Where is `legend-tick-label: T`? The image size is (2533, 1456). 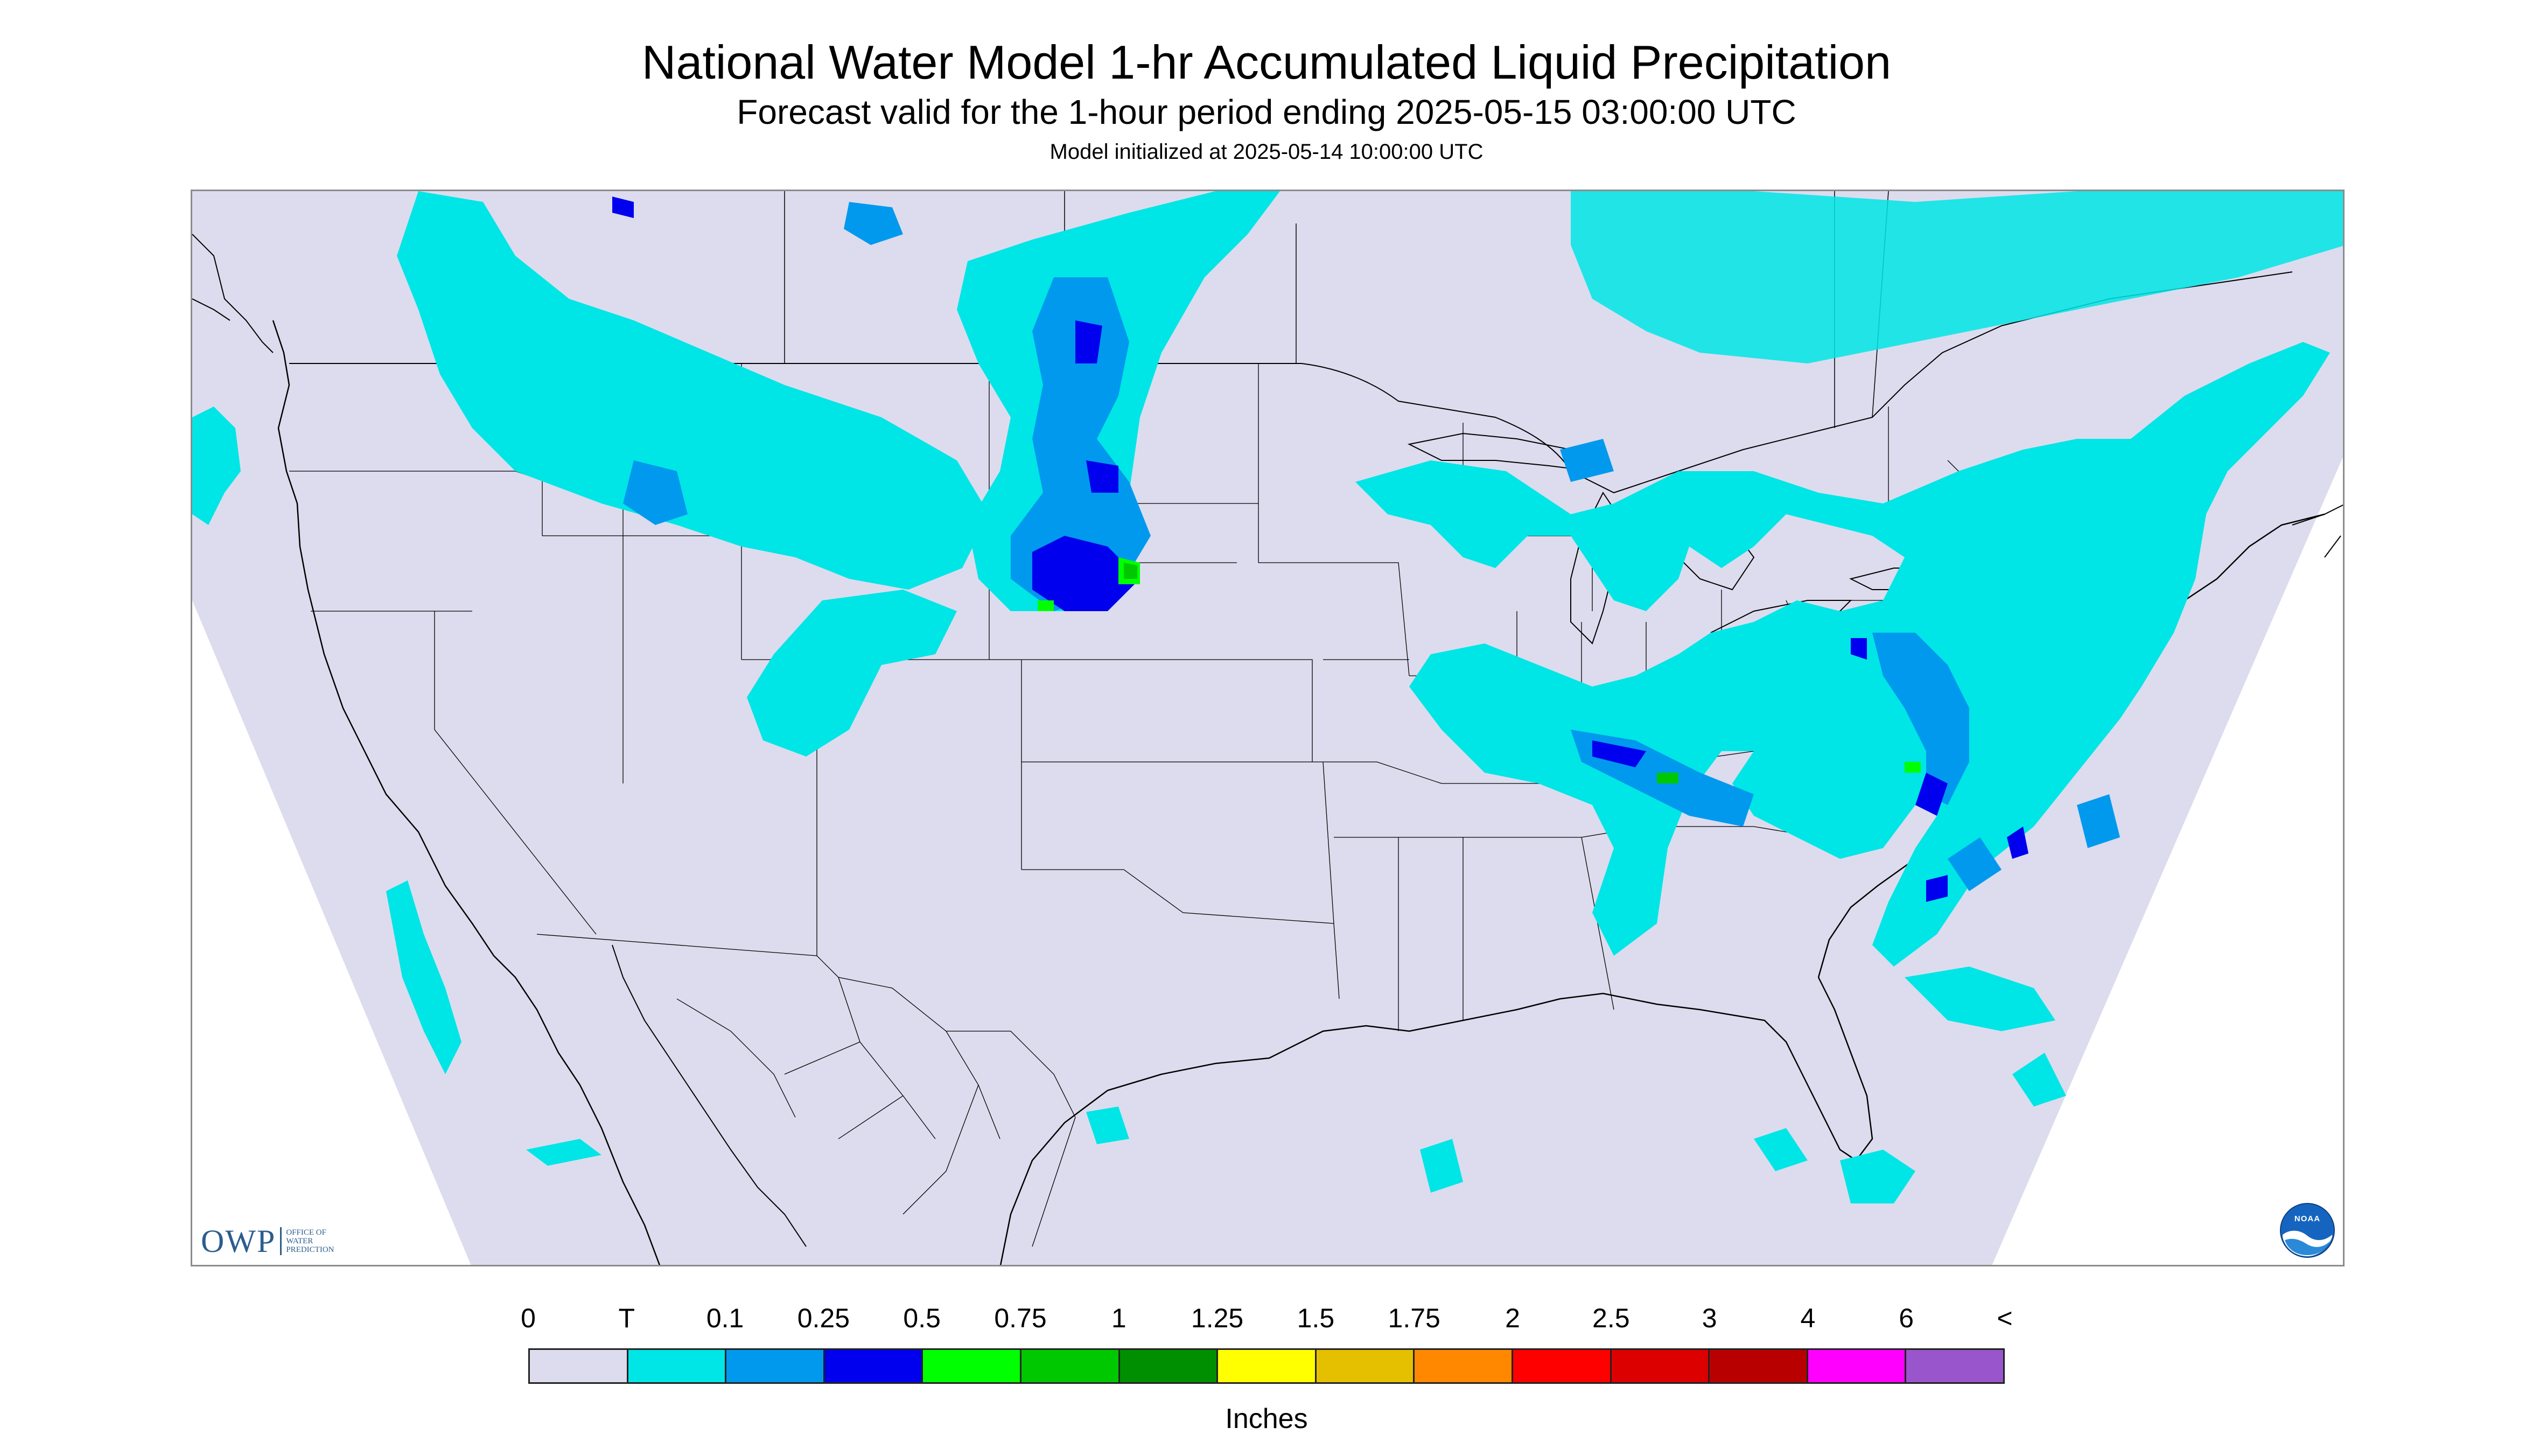
legend-tick-label: T is located at coordinates (627, 1318).